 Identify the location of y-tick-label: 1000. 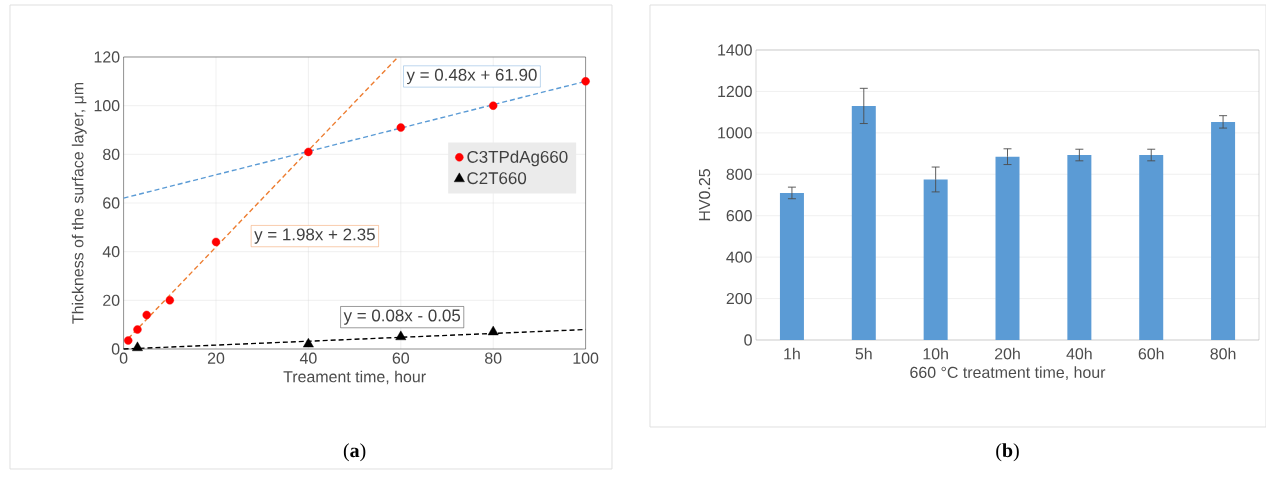
(735, 133).